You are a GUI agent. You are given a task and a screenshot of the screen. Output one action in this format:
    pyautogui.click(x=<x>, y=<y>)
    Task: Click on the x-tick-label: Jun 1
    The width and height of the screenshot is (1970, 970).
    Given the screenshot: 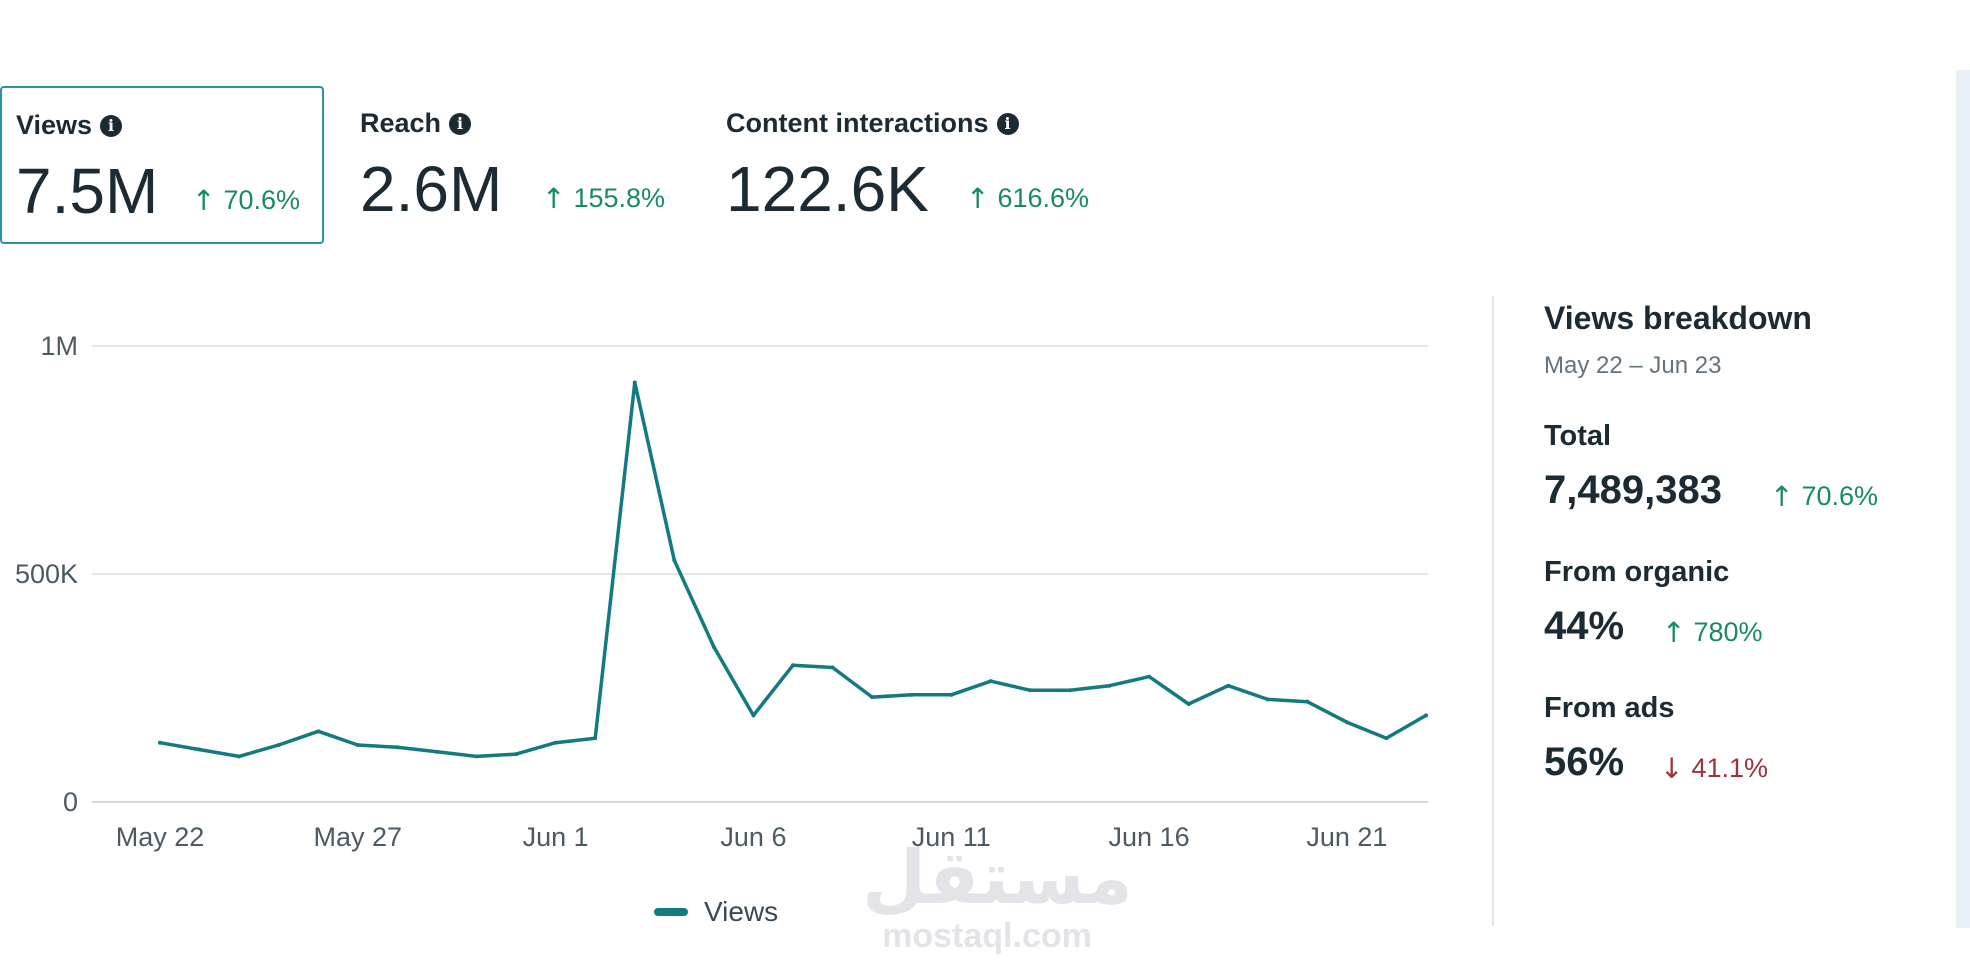 What is the action you would take?
    pyautogui.click(x=556, y=837)
    